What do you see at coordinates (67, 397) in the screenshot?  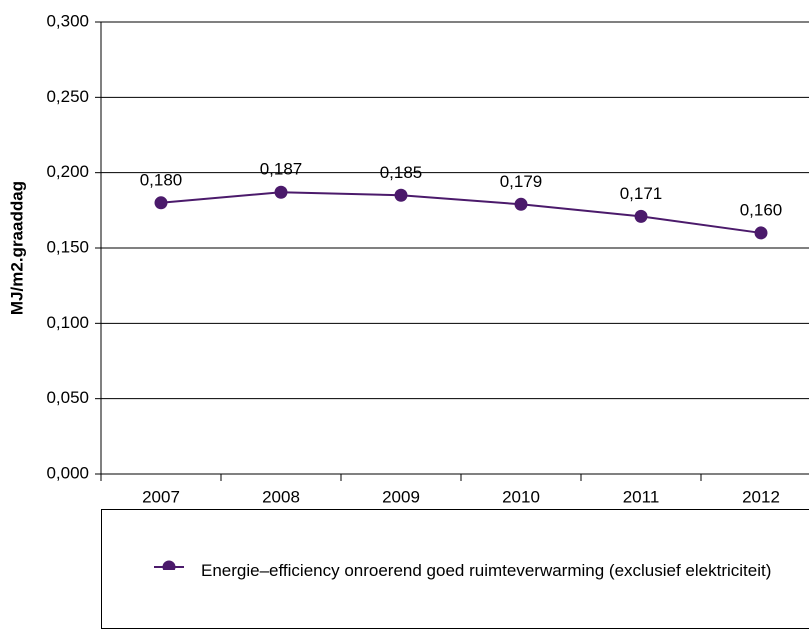 I see `y-tick-label: 0,050` at bounding box center [67, 397].